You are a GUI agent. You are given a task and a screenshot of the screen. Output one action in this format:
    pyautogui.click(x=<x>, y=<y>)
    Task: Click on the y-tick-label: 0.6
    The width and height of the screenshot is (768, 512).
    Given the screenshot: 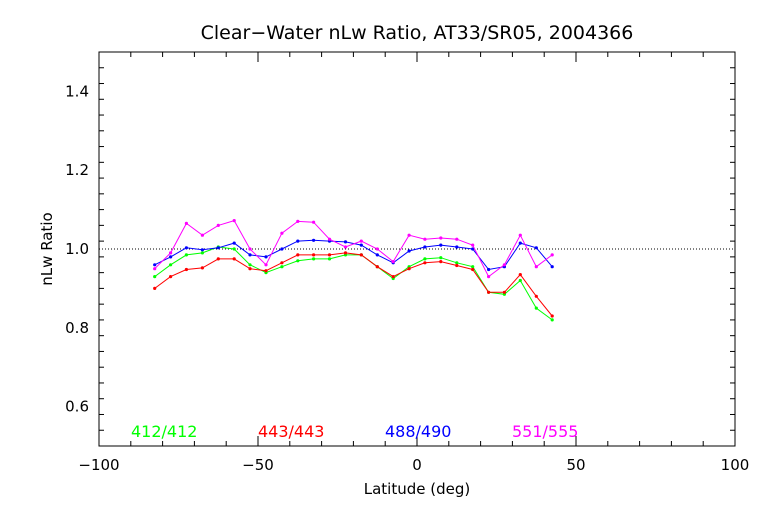 What is the action you would take?
    pyautogui.click(x=77, y=407)
    